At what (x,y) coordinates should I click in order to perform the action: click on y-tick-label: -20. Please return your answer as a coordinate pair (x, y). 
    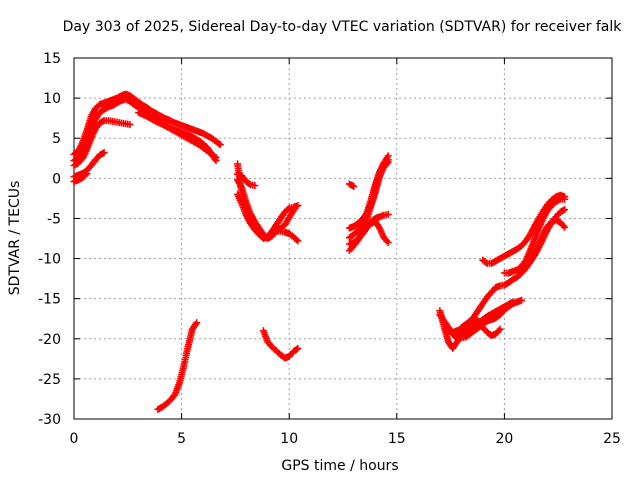
    Looking at the image, I should click on (49, 340).